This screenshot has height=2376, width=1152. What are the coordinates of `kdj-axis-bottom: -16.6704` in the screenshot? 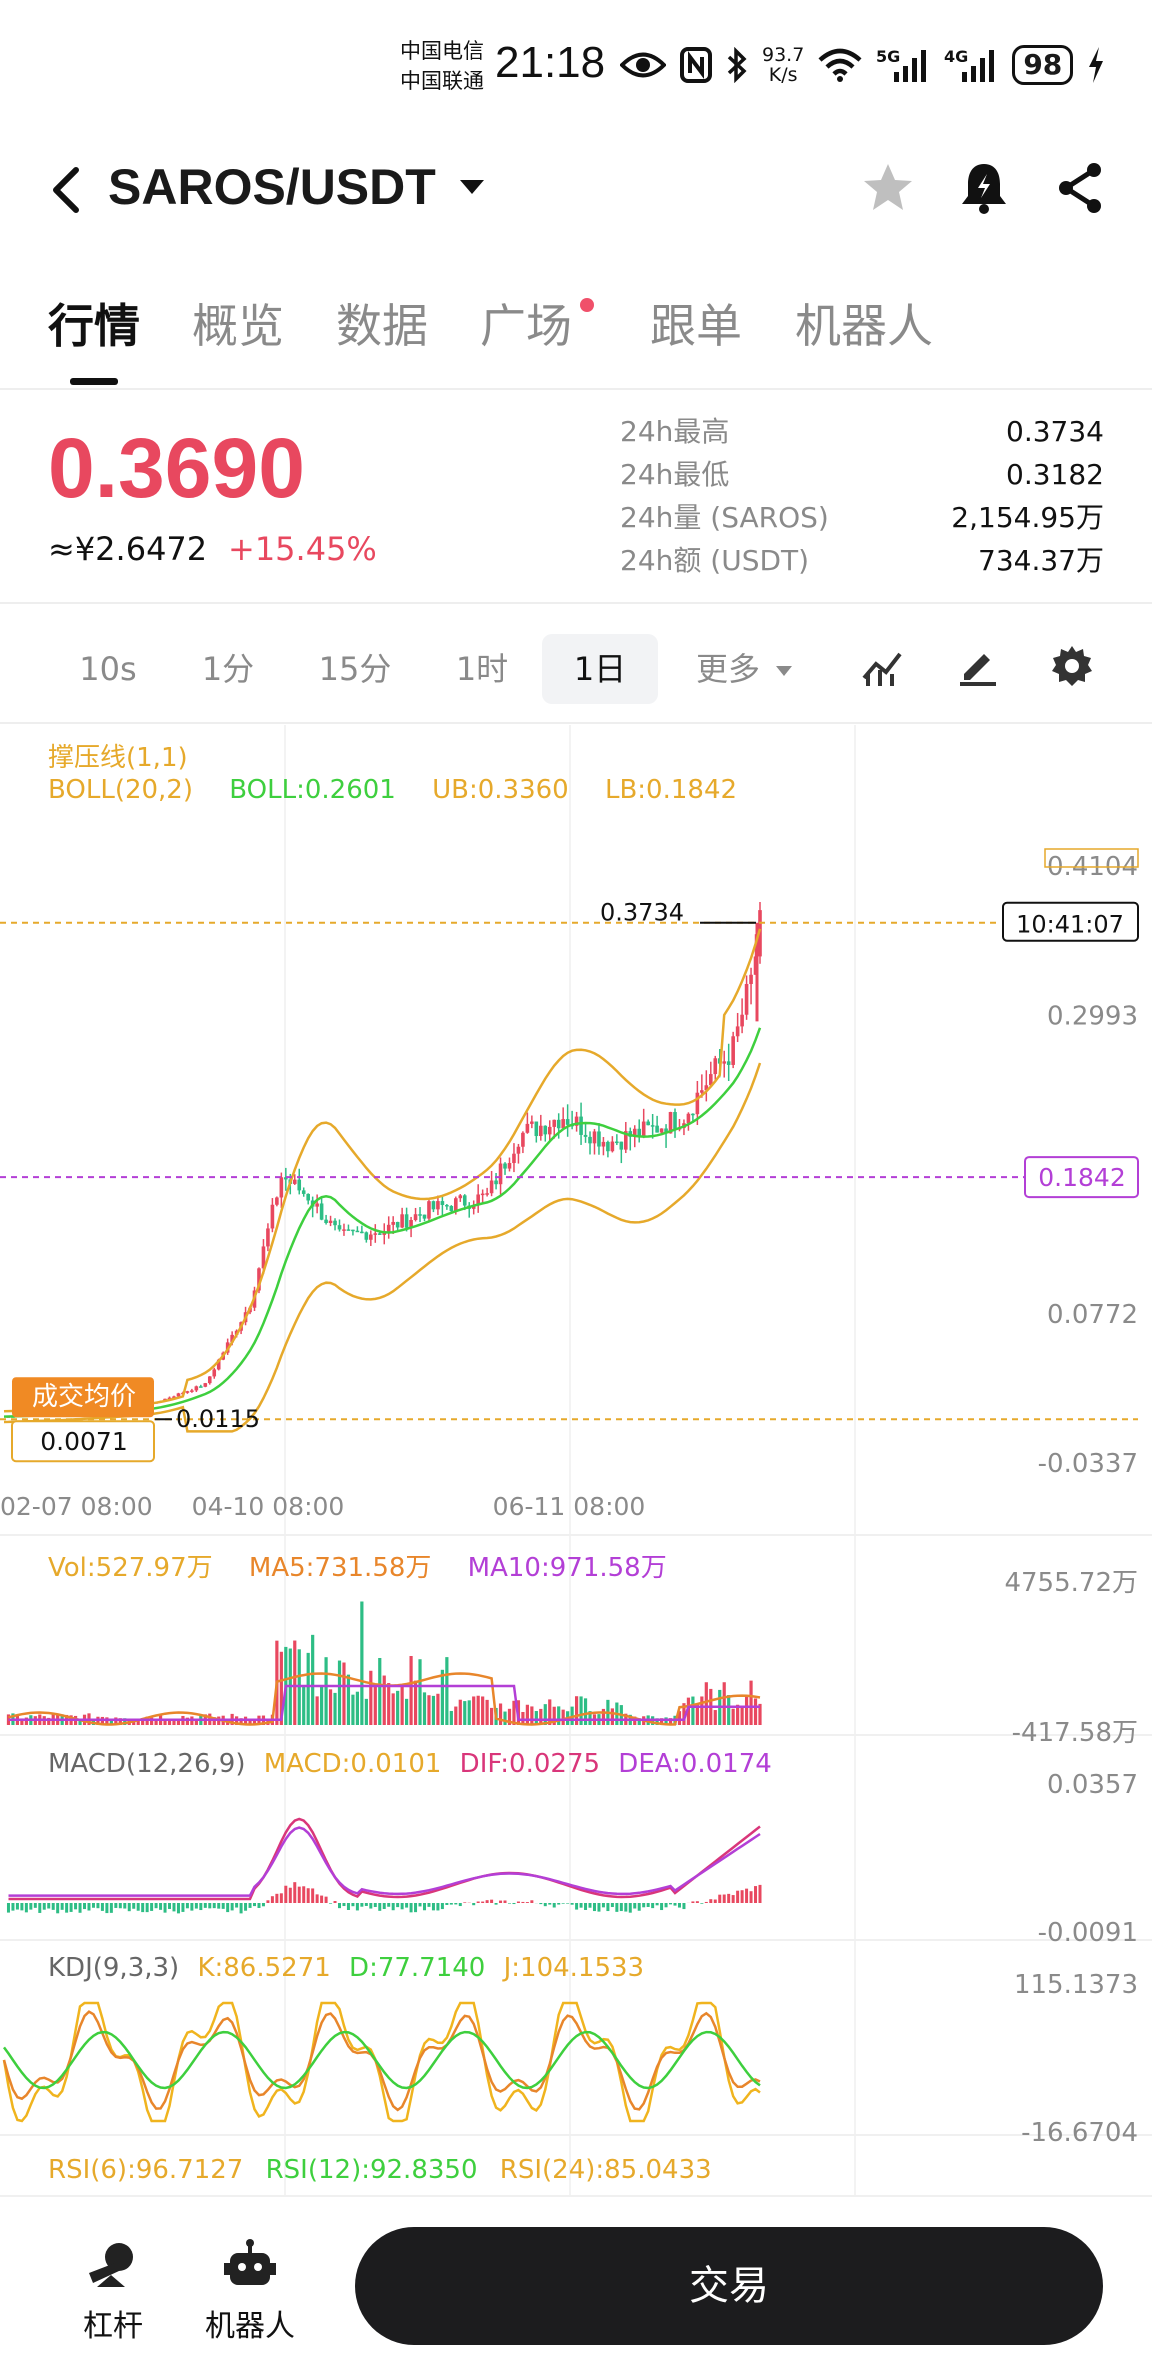 It's located at (1079, 2133).